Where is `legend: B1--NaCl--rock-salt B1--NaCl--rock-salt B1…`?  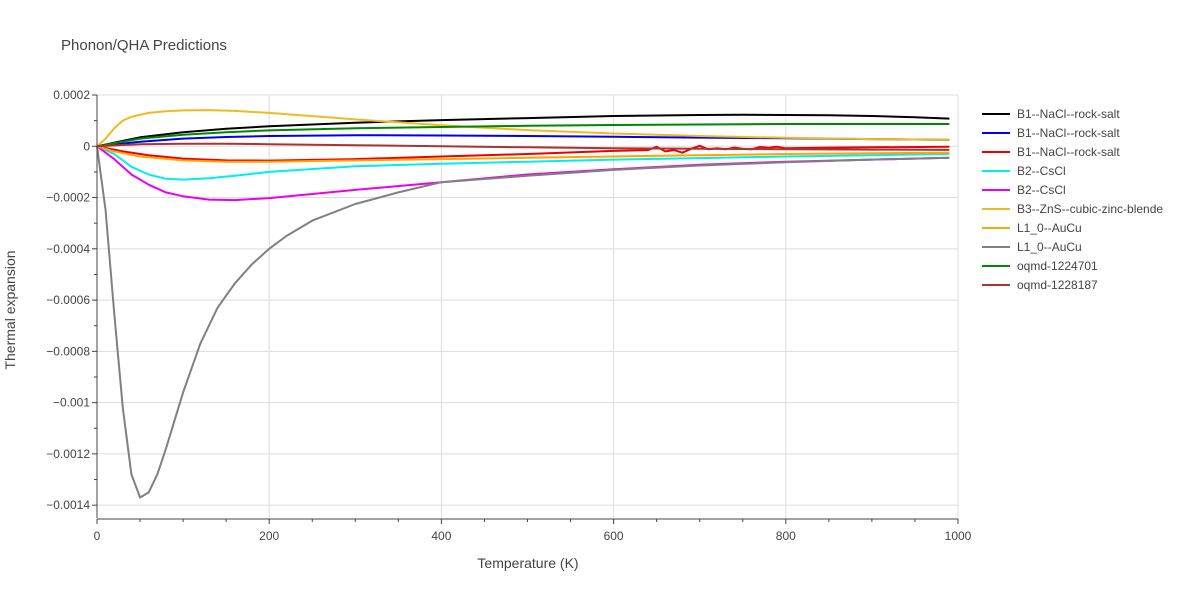 legend: B1--NaCl--rock-salt B1--NaCl--rock-salt B1… is located at coordinates (1072, 199).